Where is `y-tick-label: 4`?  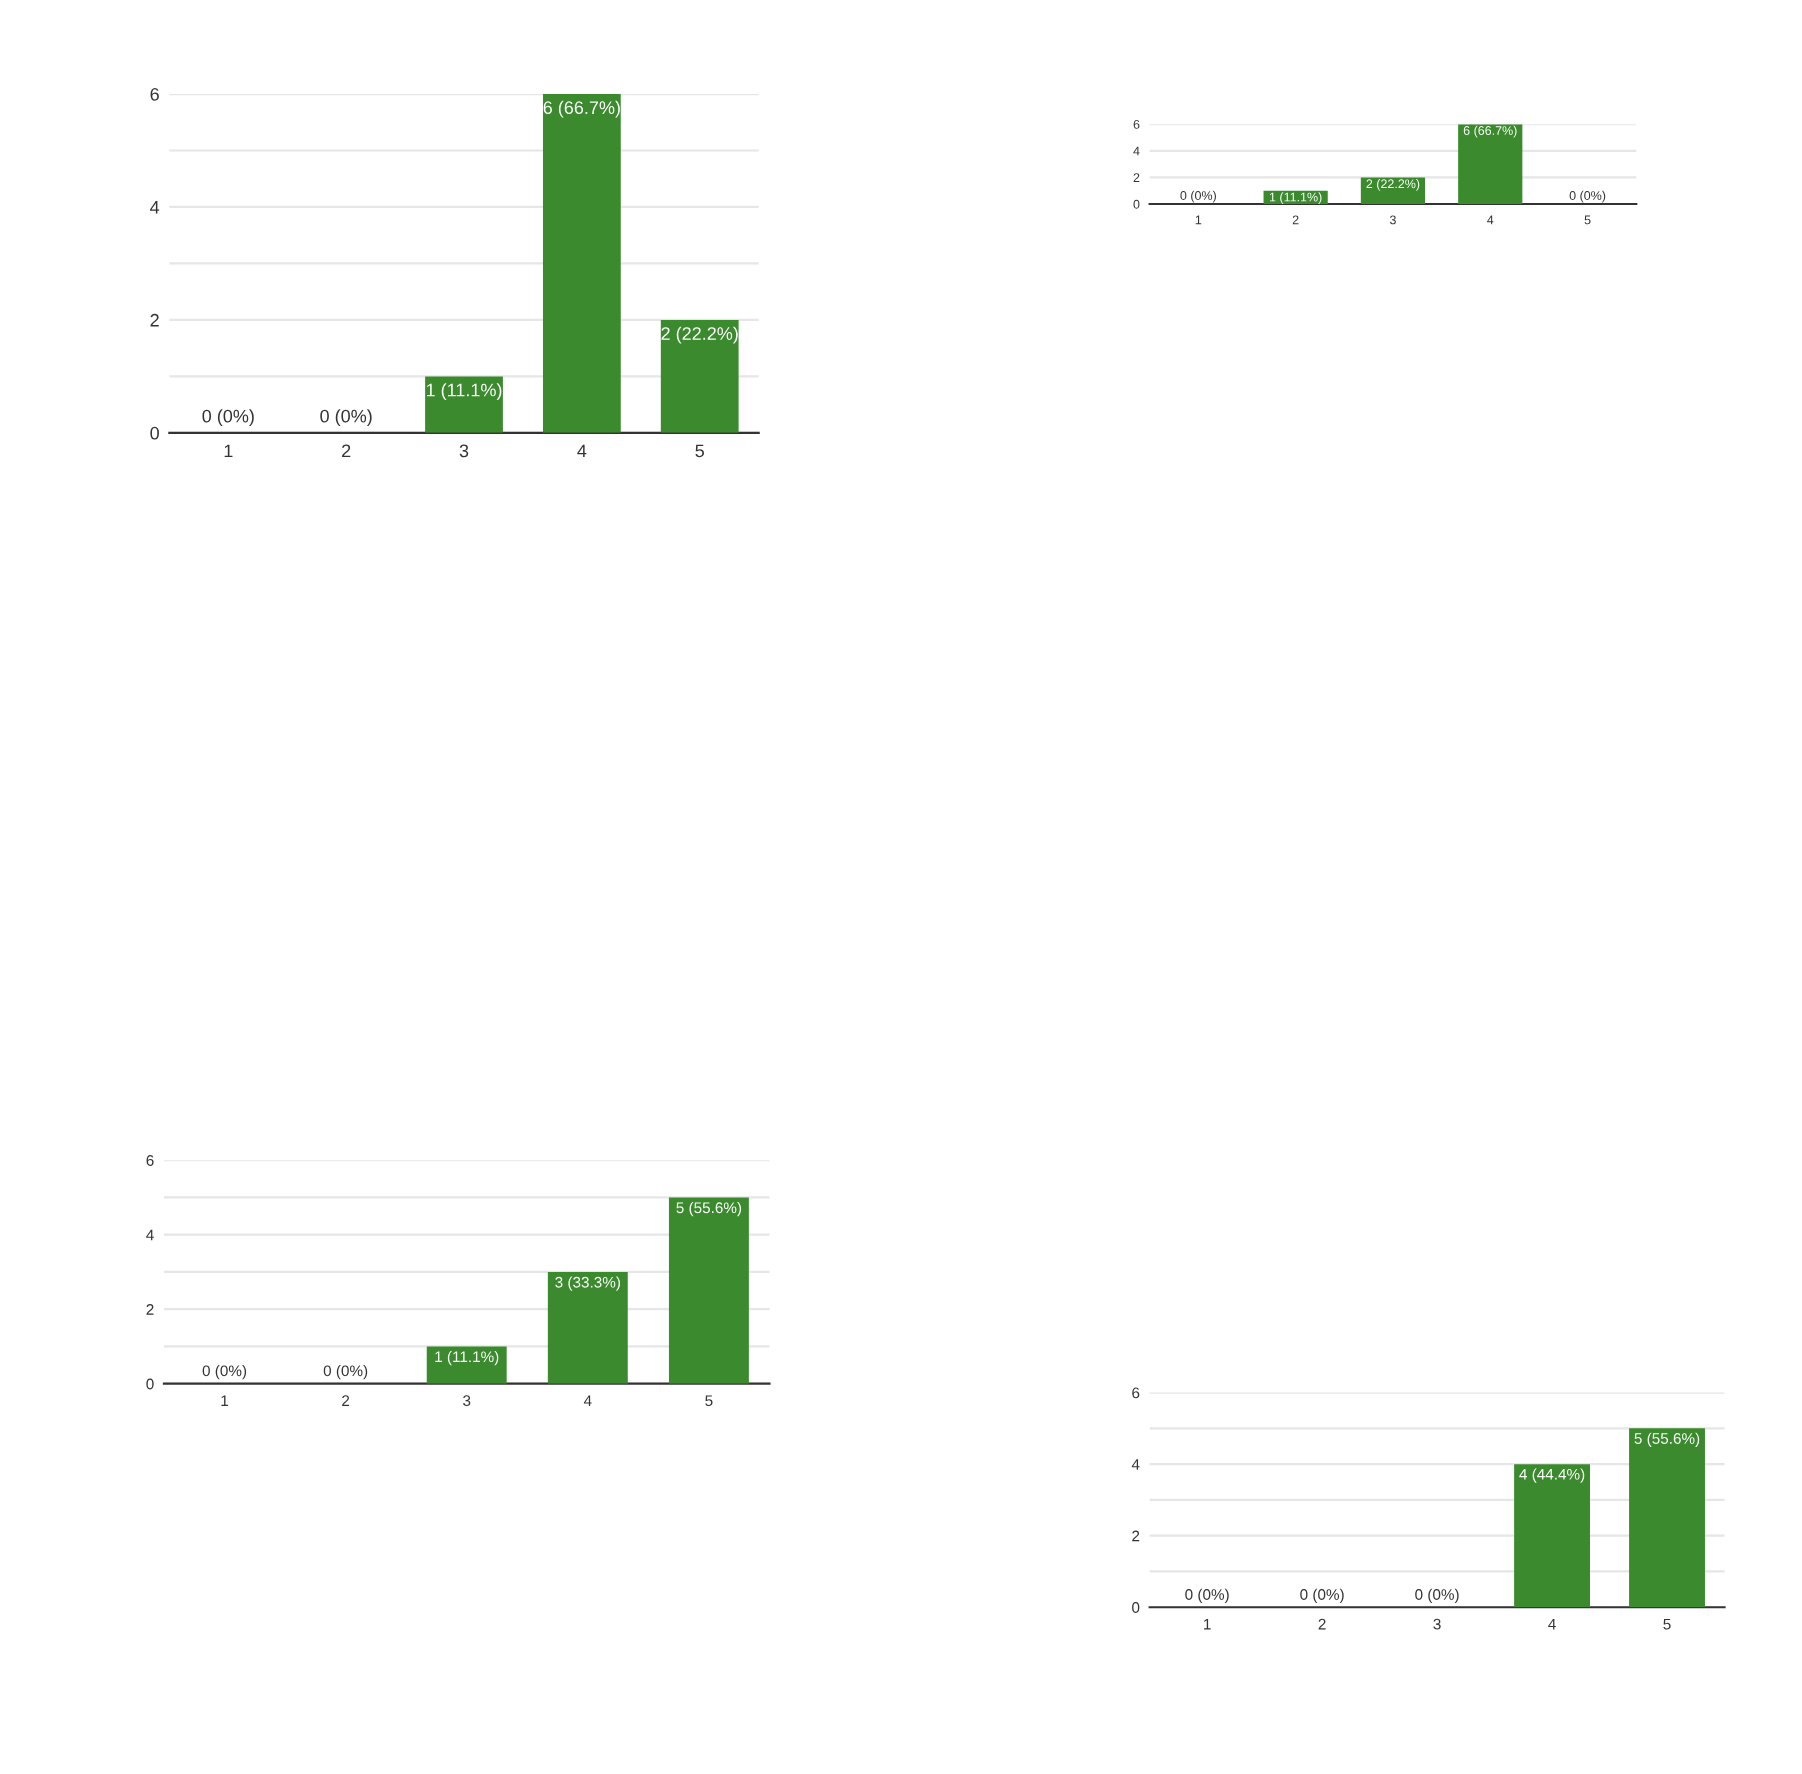
y-tick-label: 4 is located at coordinates (155, 207).